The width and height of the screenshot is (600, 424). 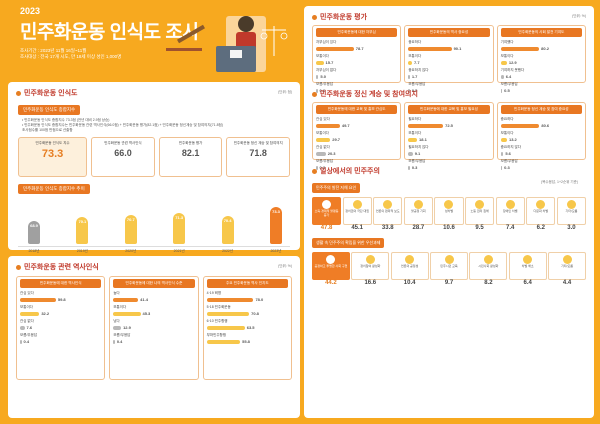 What do you see at coordinates (18, 267) in the screenshot?
I see `bullet-icon` at bounding box center [18, 267].